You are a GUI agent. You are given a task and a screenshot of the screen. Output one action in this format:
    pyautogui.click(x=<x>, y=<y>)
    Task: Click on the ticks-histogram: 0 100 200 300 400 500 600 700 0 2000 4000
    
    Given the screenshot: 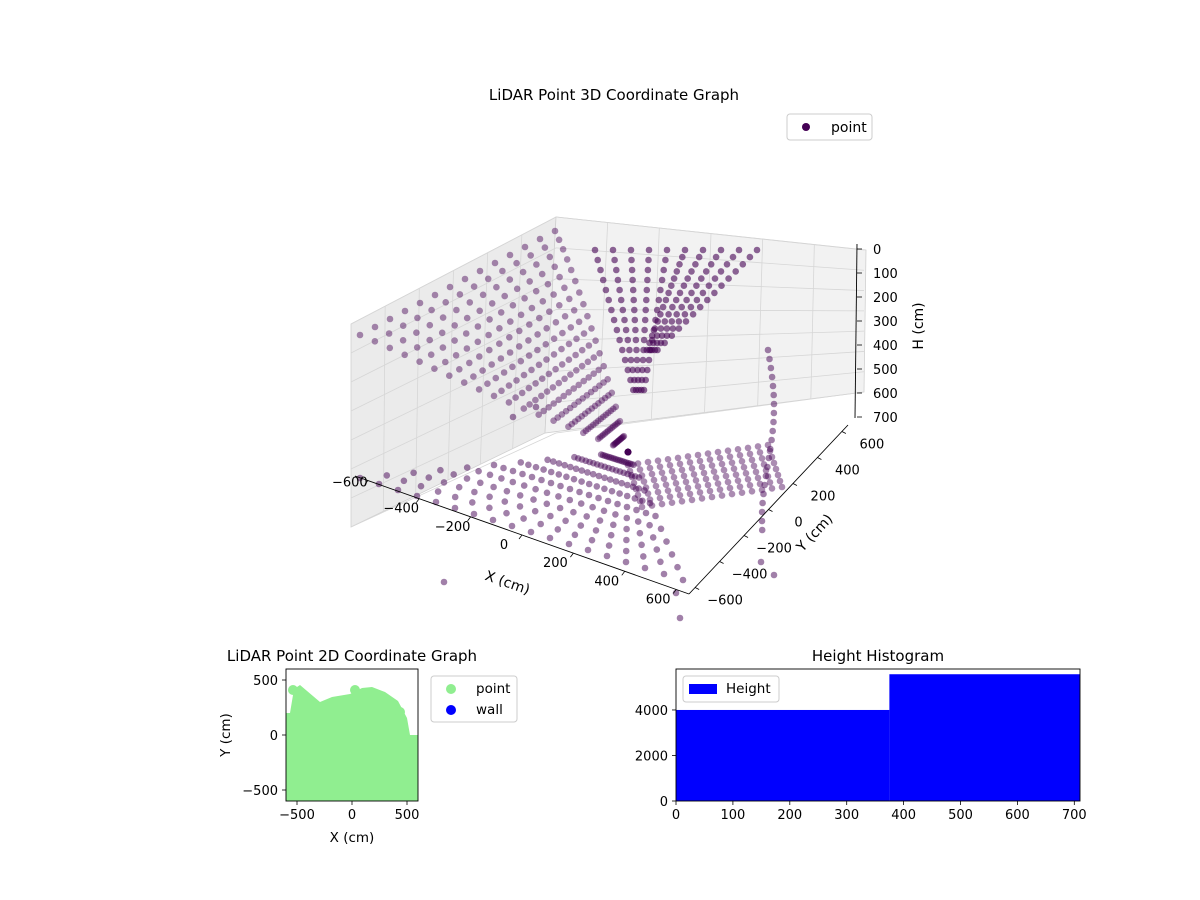 What is the action you would take?
    pyautogui.click(x=861, y=763)
    